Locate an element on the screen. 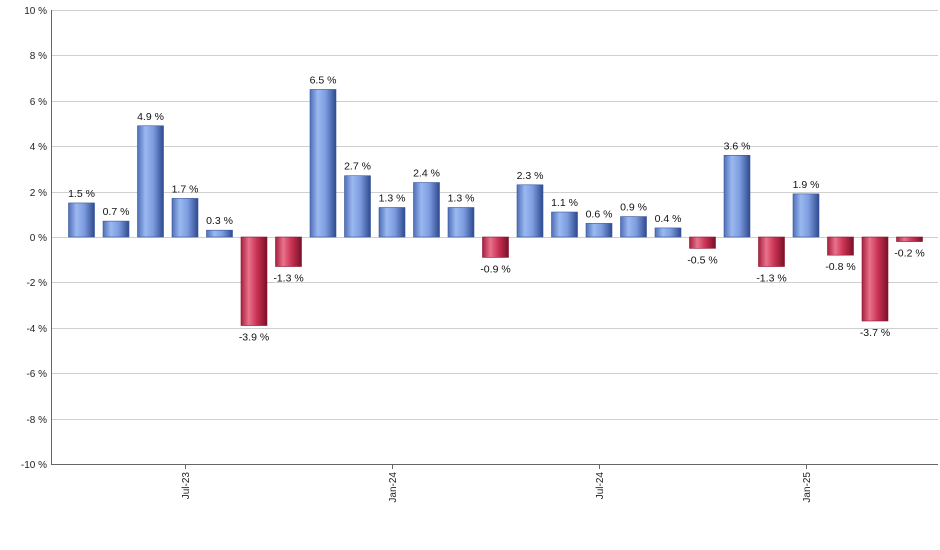 The height and width of the screenshot is (550, 940). y-tick-label: -4 % is located at coordinates (36, 329).